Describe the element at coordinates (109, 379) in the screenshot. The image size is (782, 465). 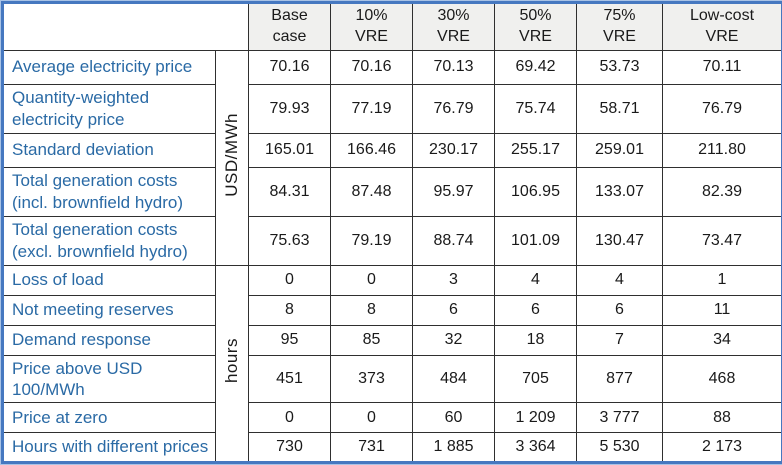
I see `row-label: Price above USD 100/MWh` at that location.